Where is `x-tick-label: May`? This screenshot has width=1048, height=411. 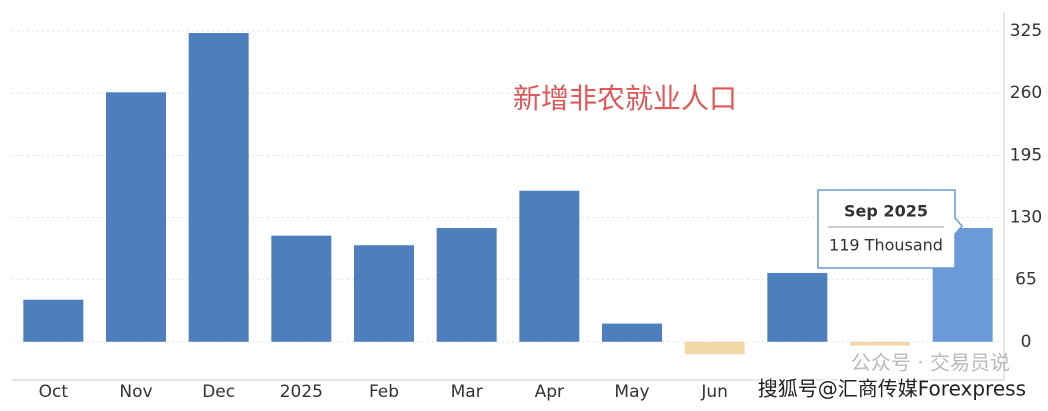
x-tick-label: May is located at coordinates (631, 392).